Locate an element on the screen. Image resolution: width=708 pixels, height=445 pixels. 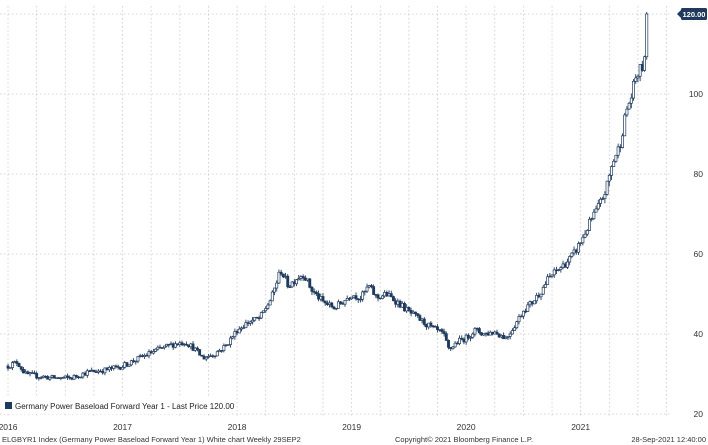
x-tick-label: 2018 is located at coordinates (237, 427).